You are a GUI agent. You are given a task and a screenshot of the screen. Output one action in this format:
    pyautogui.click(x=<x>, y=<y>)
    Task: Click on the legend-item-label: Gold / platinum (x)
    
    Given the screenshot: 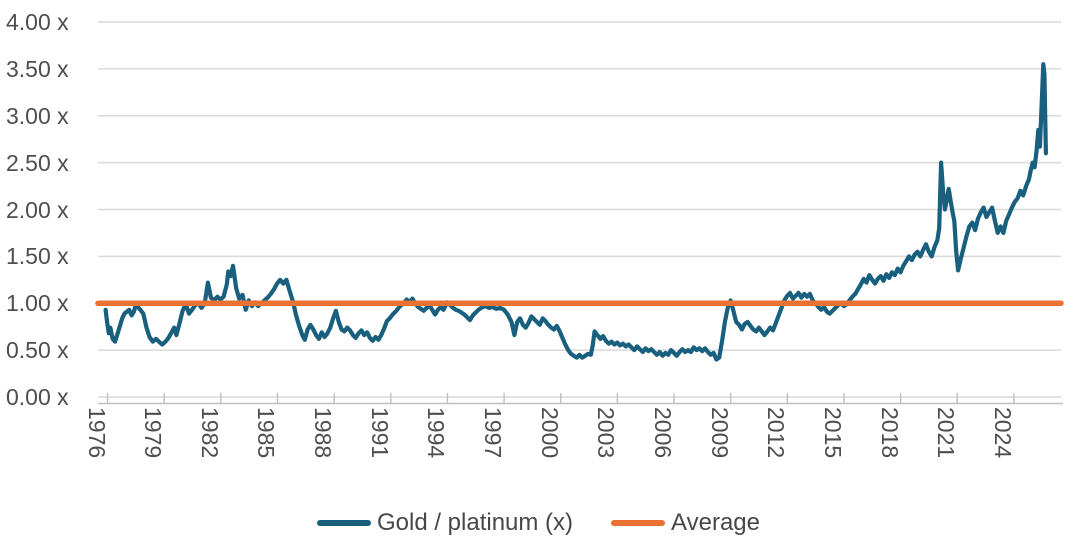 What is the action you would take?
    pyautogui.click(x=475, y=522)
    